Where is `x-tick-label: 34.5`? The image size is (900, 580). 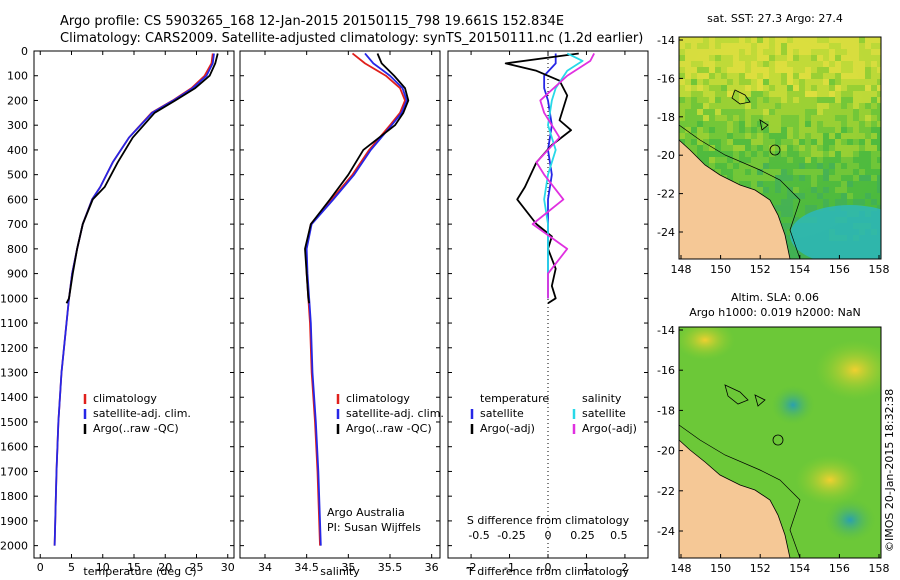
x-tick-label: 34.5 is located at coordinates (306, 567).